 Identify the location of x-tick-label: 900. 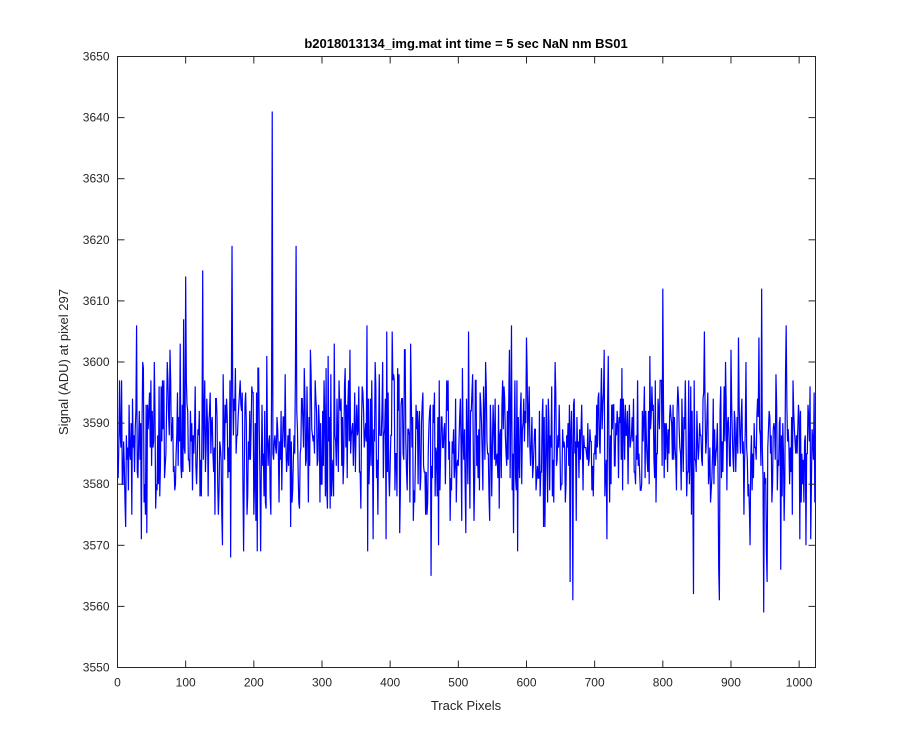
(731, 683).